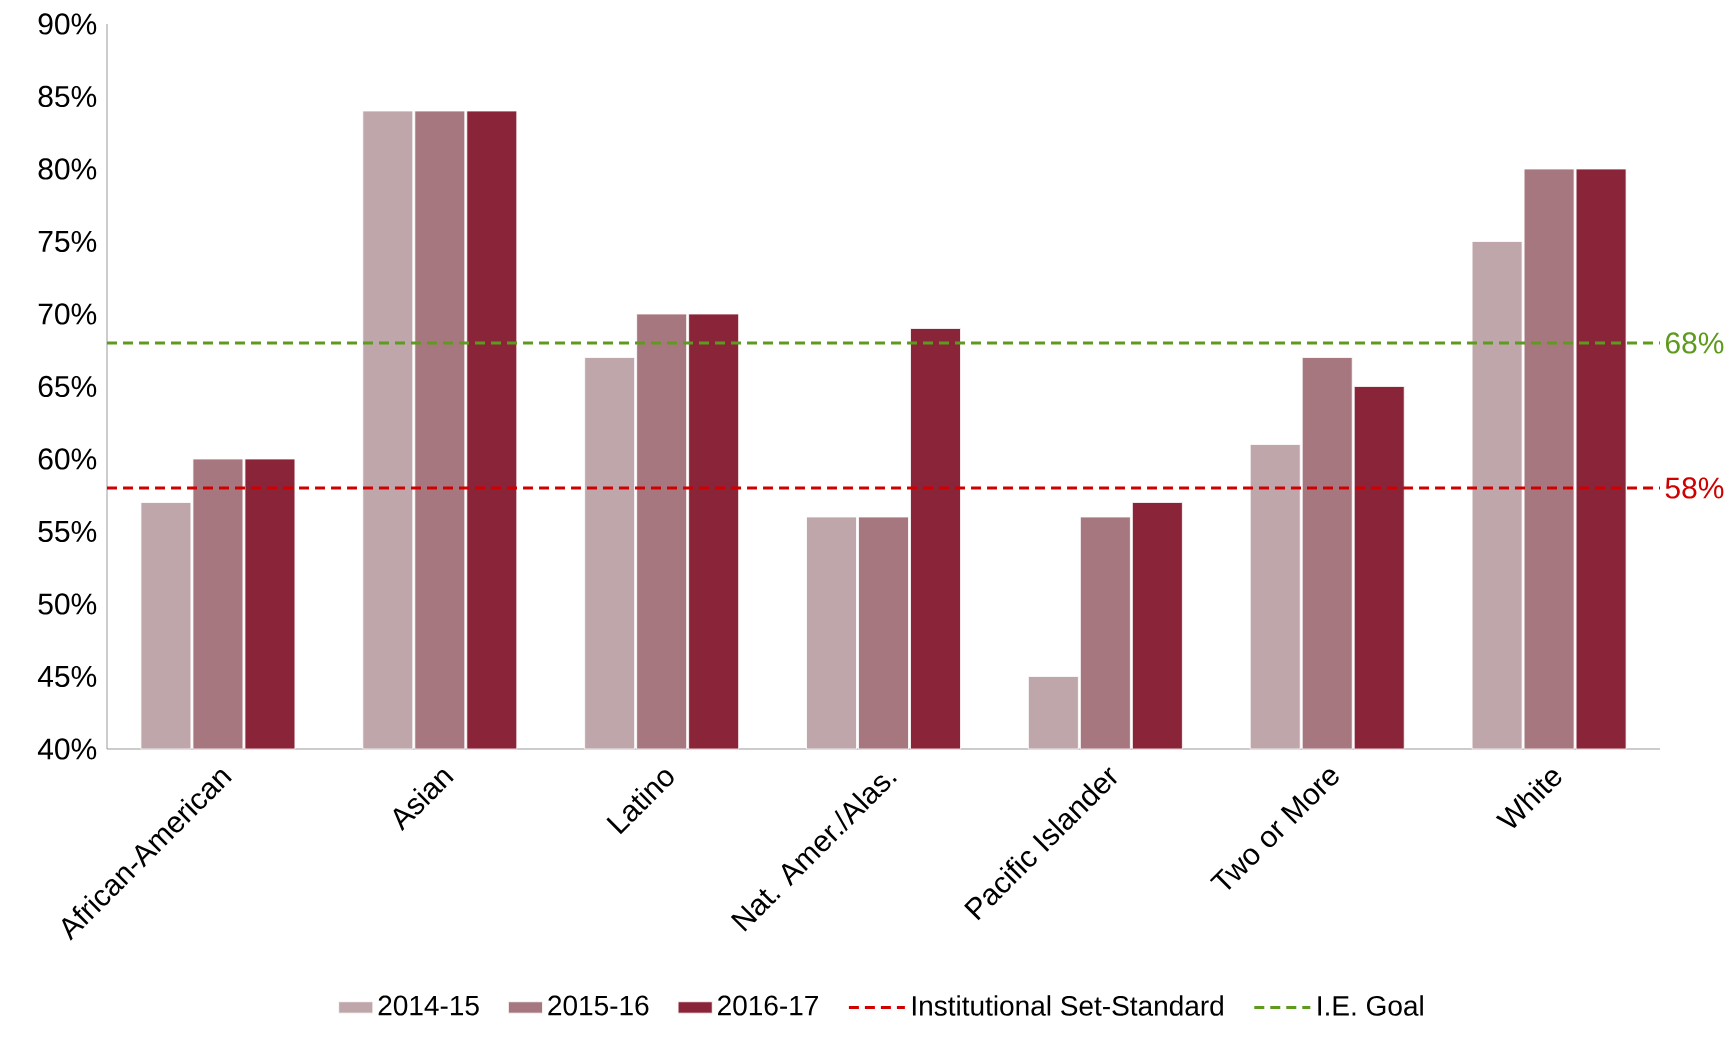 The height and width of the screenshot is (1037, 1733). What do you see at coordinates (1694, 343) in the screenshot?
I see `text: 68%` at bounding box center [1694, 343].